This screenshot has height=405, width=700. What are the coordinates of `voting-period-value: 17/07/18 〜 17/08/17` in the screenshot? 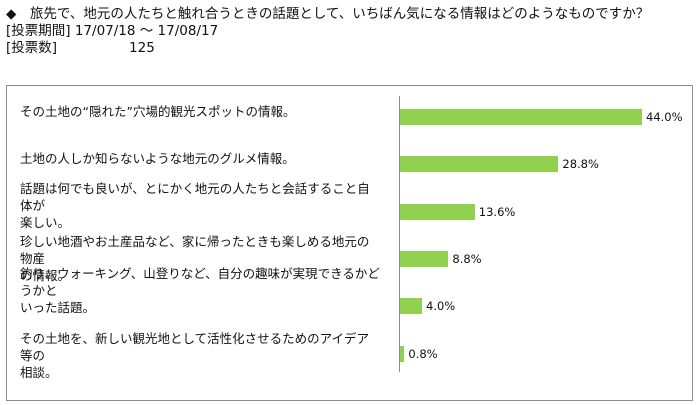 It's located at (146, 31).